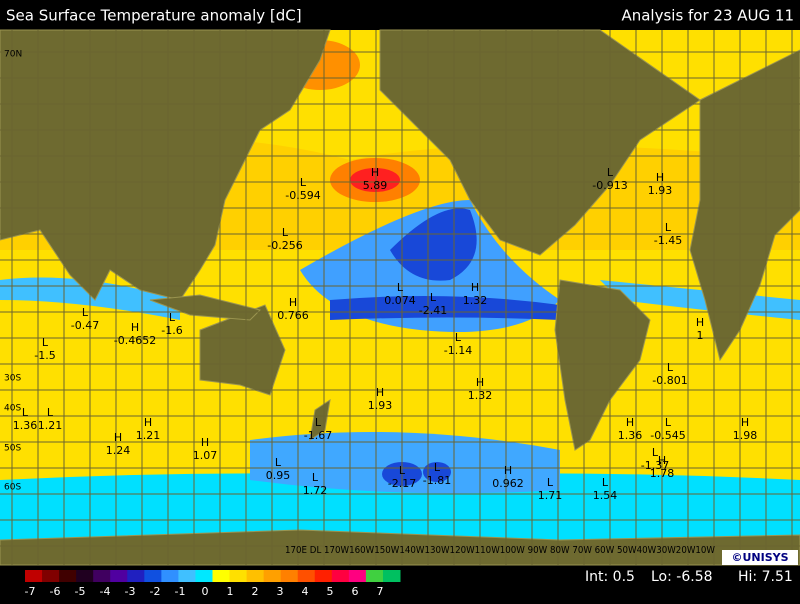 The height and width of the screenshot is (604, 800). Describe the element at coordinates (745, 435) in the screenshot. I see `marker-value: 1.98` at that location.